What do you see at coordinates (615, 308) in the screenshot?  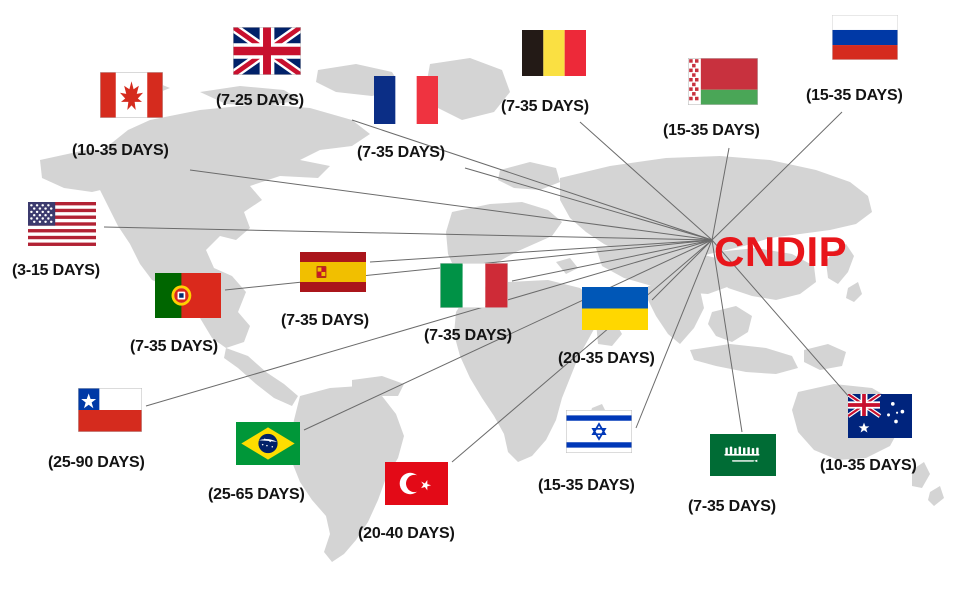 I see `ukraine-flag` at bounding box center [615, 308].